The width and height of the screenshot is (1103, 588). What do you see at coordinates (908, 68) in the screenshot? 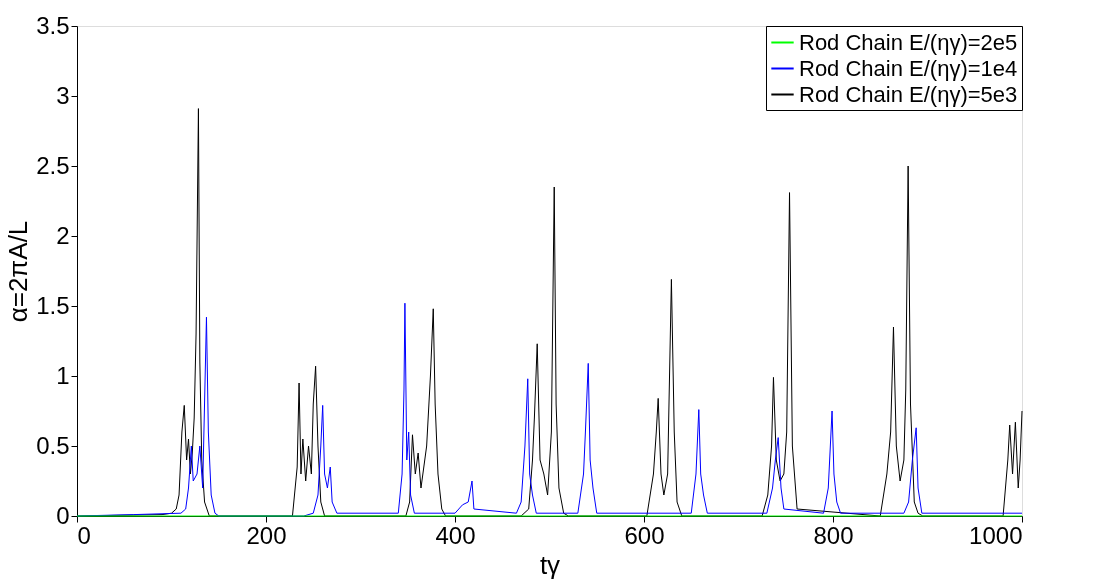
I see `legend-label: Rod Chain E/(ηγ)=1e4` at bounding box center [908, 68].